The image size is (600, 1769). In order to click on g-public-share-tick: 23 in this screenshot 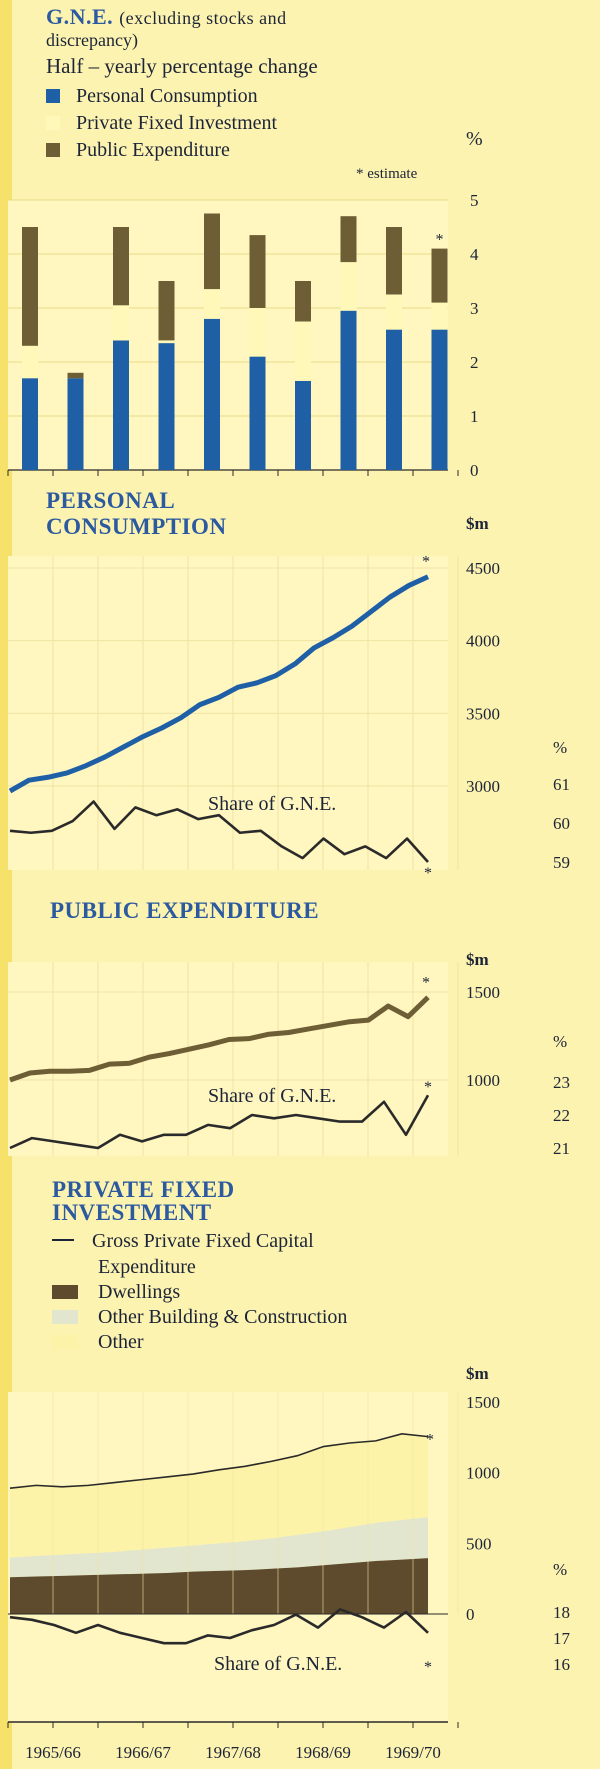, I will do `click(561, 1082)`.